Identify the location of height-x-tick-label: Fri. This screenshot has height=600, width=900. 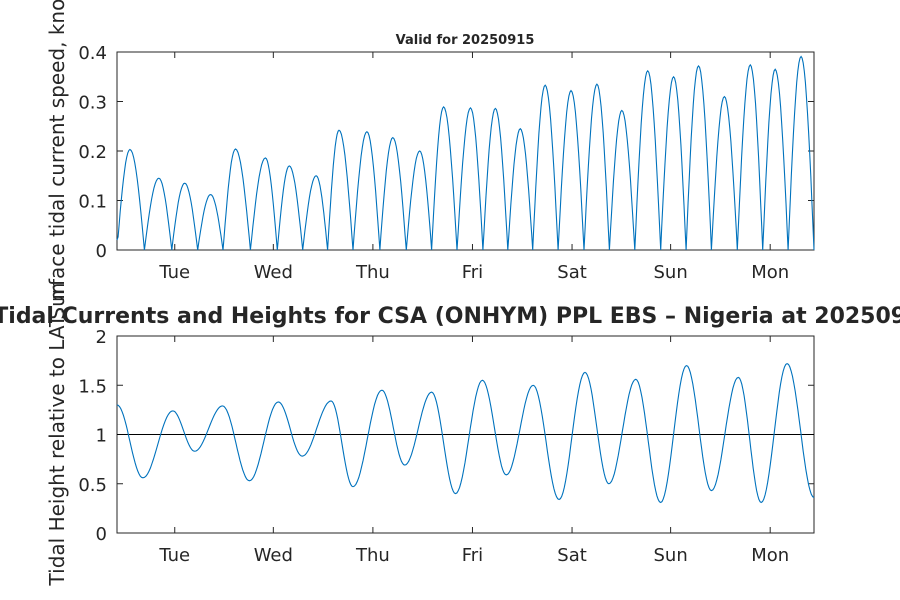
(472, 555).